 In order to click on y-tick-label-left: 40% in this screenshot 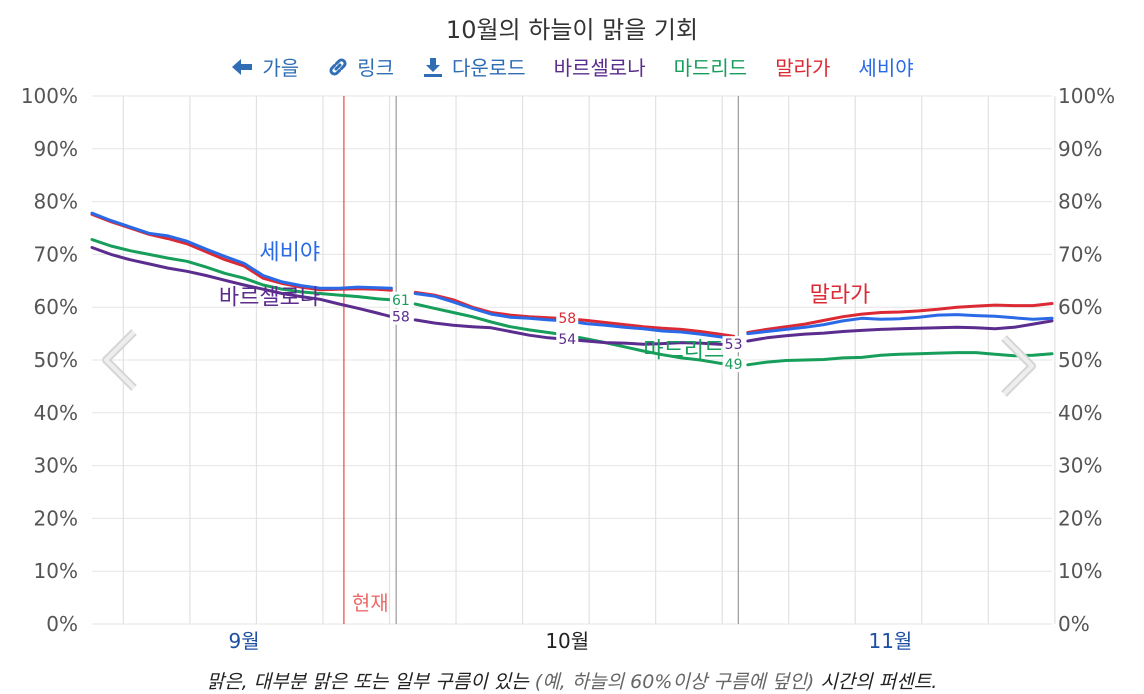, I will do `click(56, 413)`.